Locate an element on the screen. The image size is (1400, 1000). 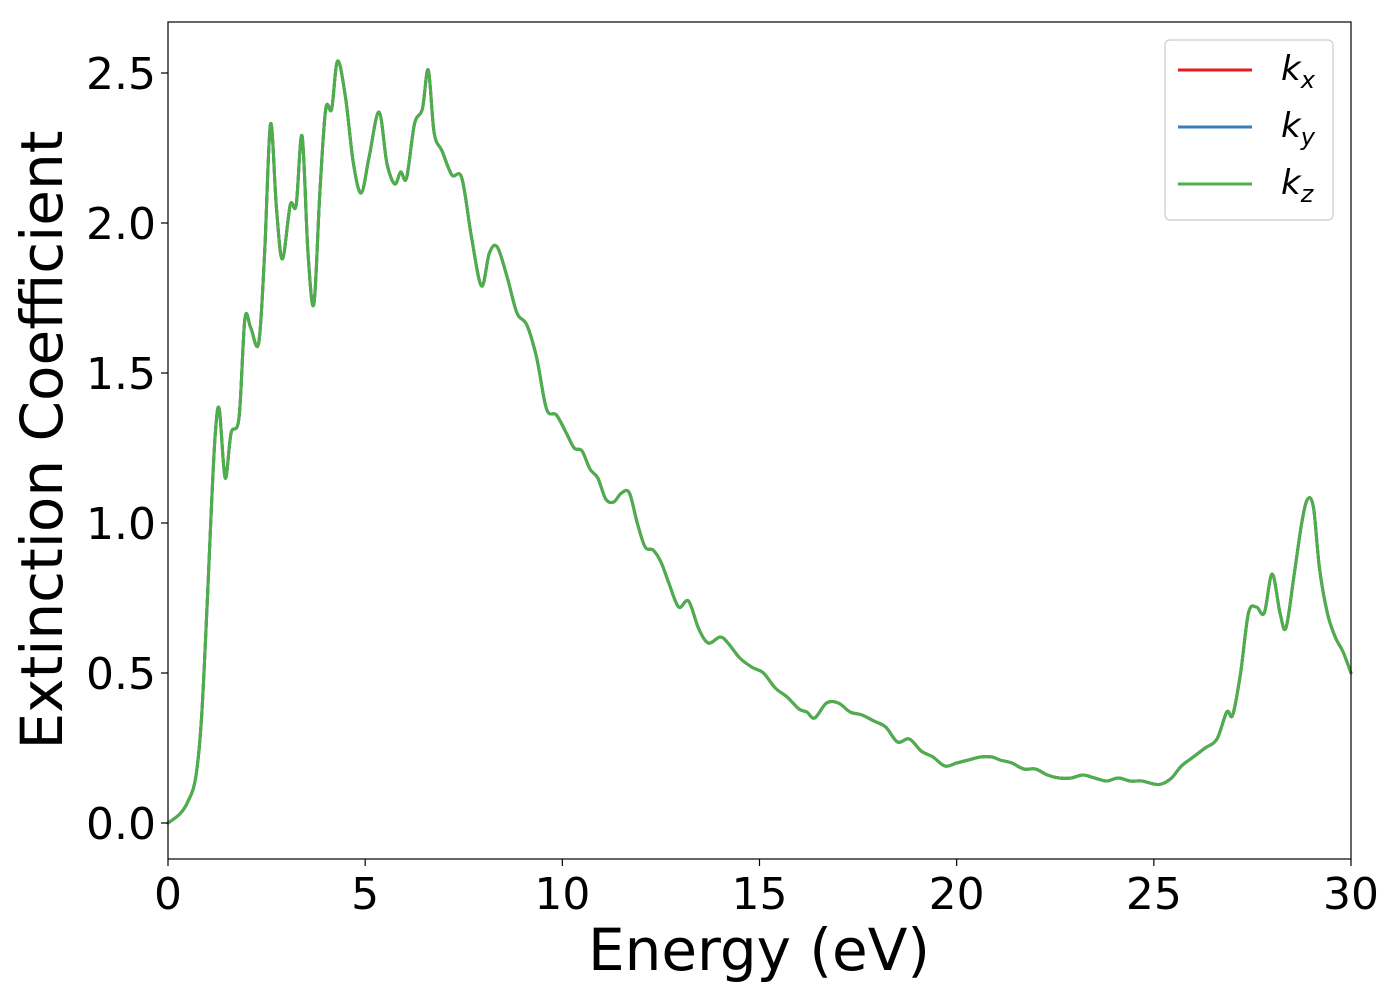
x-axis-title: Energy (eV) is located at coordinates (759, 950).